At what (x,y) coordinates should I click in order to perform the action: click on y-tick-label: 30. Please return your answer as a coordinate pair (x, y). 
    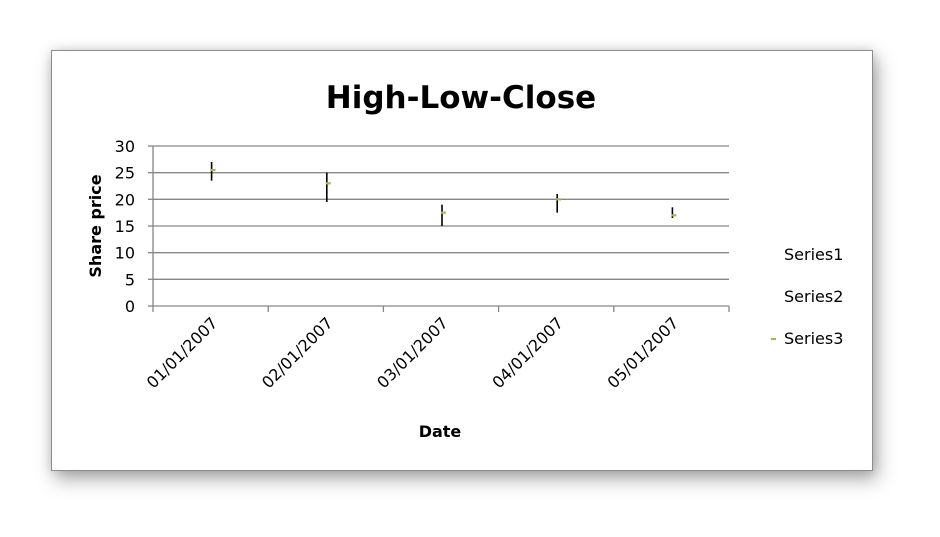
    Looking at the image, I should click on (125, 146).